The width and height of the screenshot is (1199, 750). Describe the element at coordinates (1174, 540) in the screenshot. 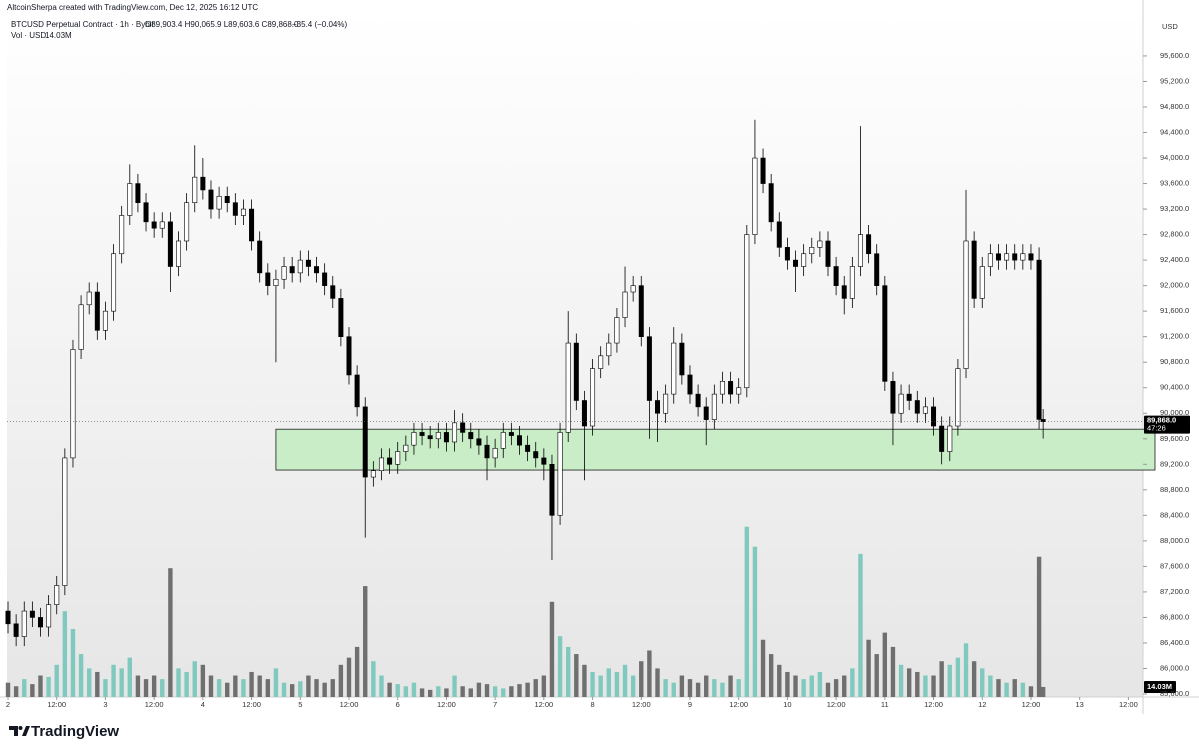

I see `y-tick-label: 88,000.0` at that location.